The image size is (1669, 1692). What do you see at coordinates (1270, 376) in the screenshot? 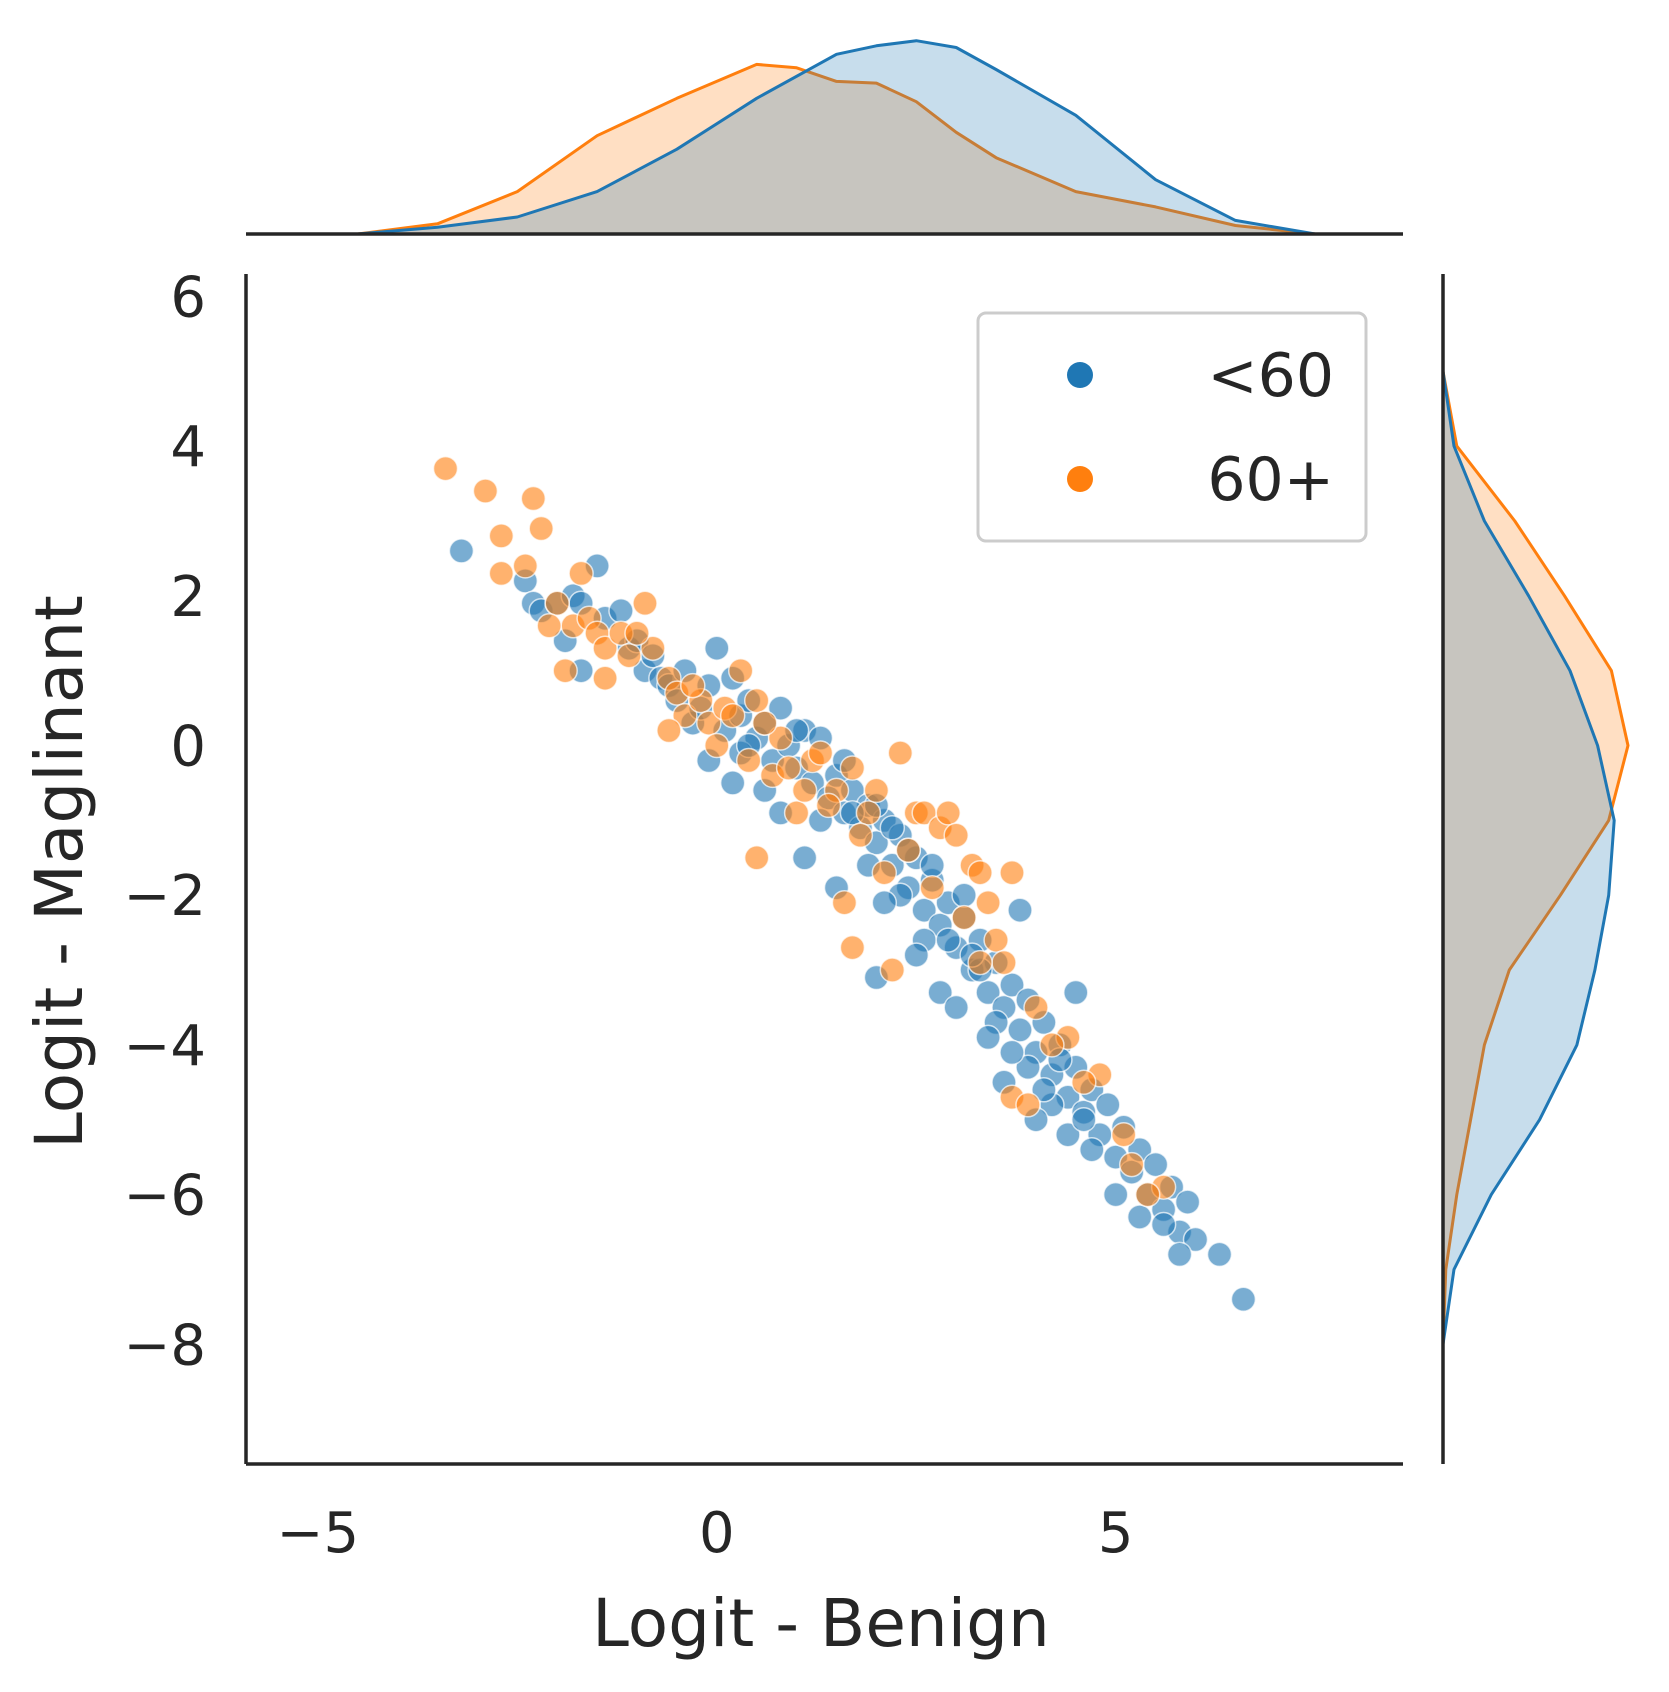
I see `legend-label-under-60: <60` at bounding box center [1270, 376].